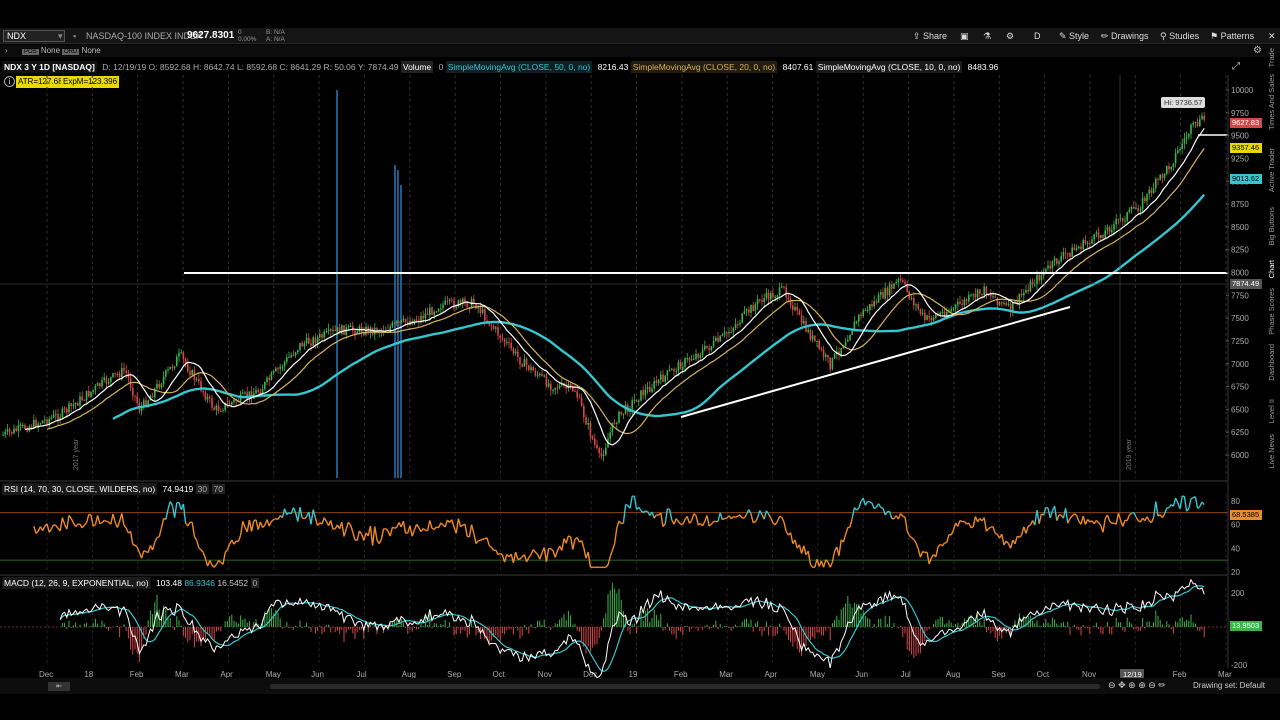 This screenshot has height=720, width=1280. Describe the element at coordinates (60, 36) in the screenshot. I see `symbol-dropdown-icon: ▾` at that location.